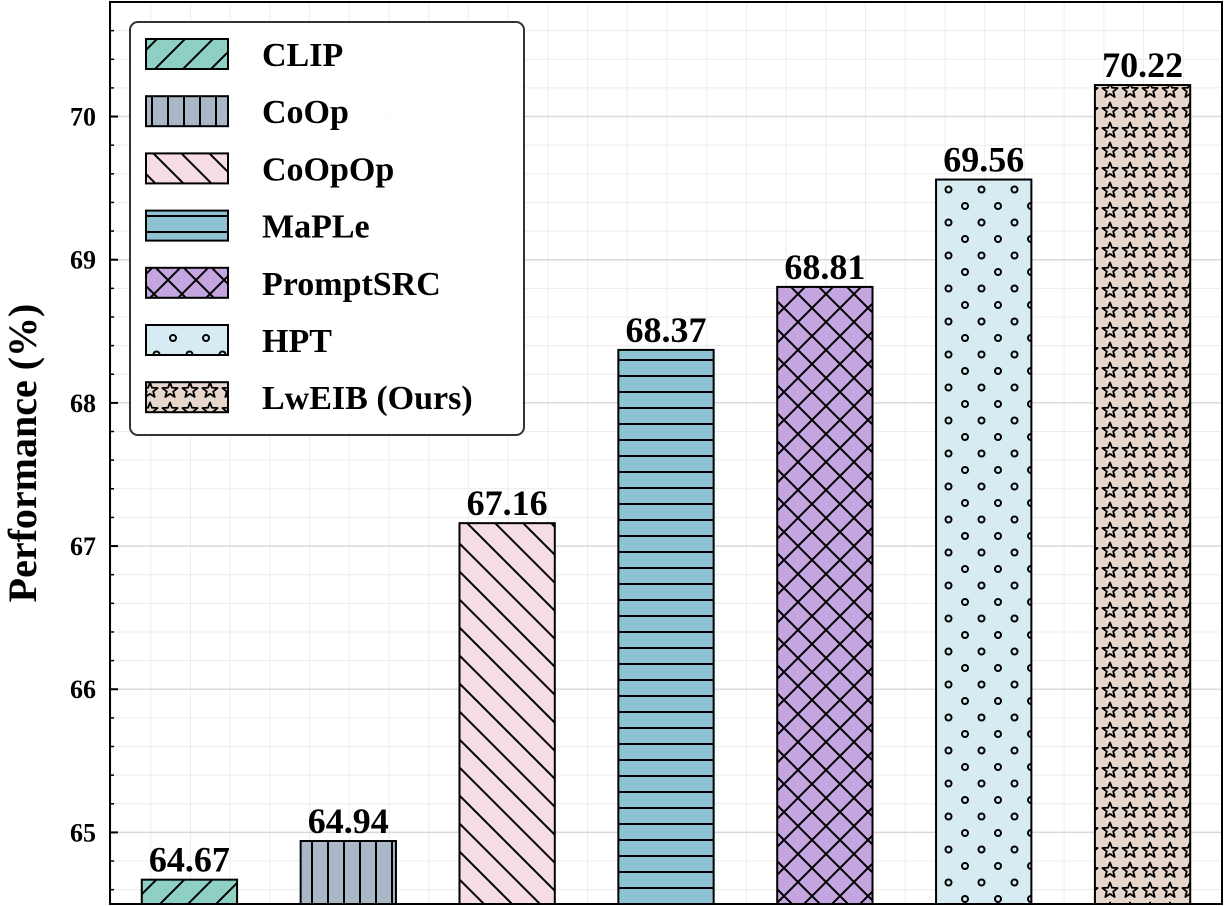  Describe the element at coordinates (666, 627) in the screenshot. I see `bar-maple` at that location.